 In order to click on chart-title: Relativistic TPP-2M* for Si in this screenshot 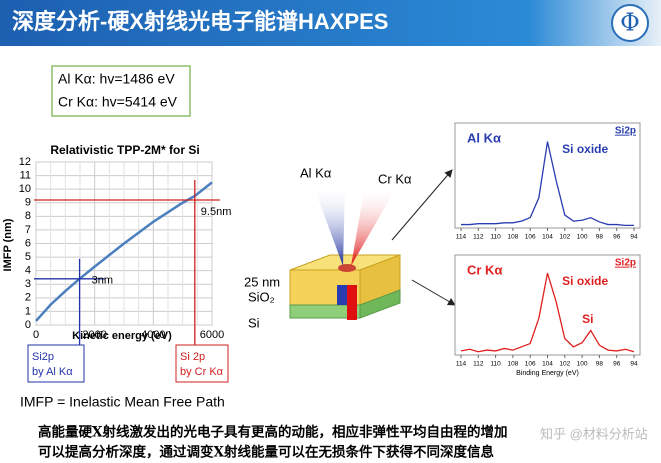, I will do `click(124, 150)`.